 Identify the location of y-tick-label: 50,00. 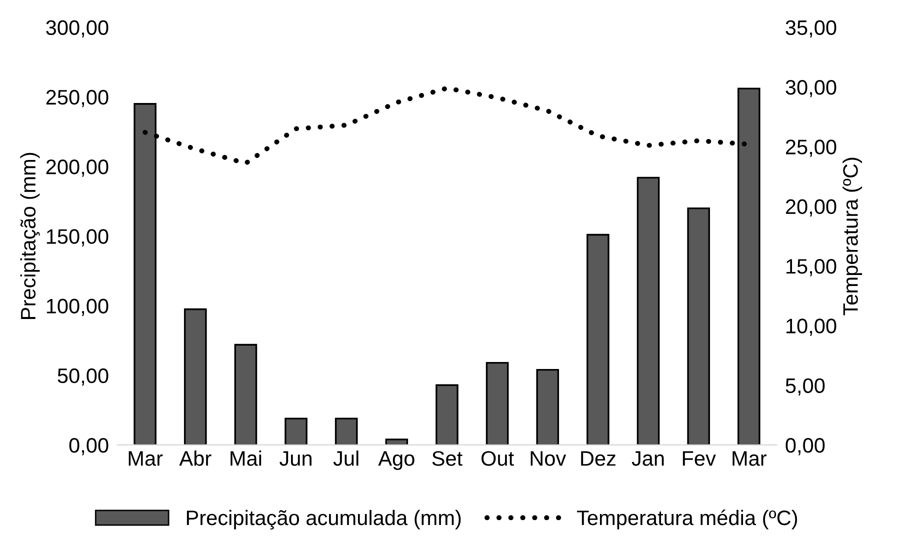
(83, 377).